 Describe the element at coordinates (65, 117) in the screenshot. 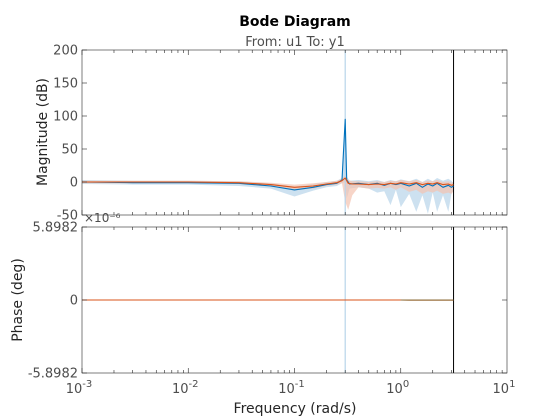

I see `y-tick-label: 100` at that location.